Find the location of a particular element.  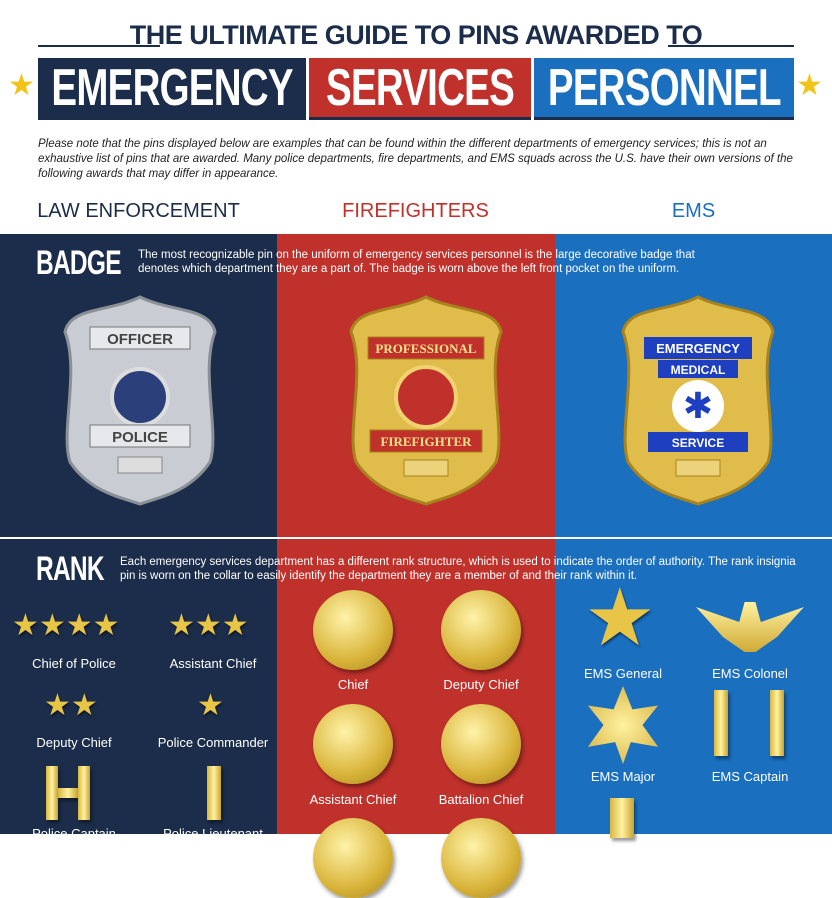

banner-personnel-box: PERSONNEL is located at coordinates (664, 89).